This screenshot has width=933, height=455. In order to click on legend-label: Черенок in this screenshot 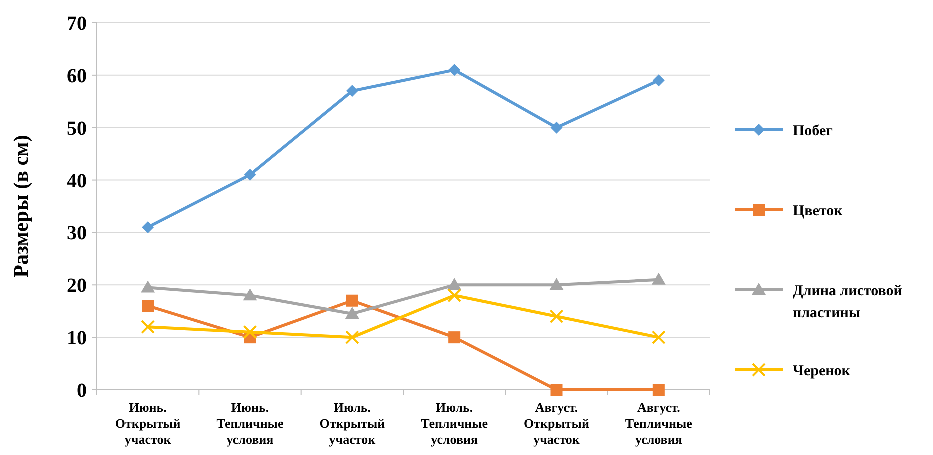, I will do `click(822, 371)`.